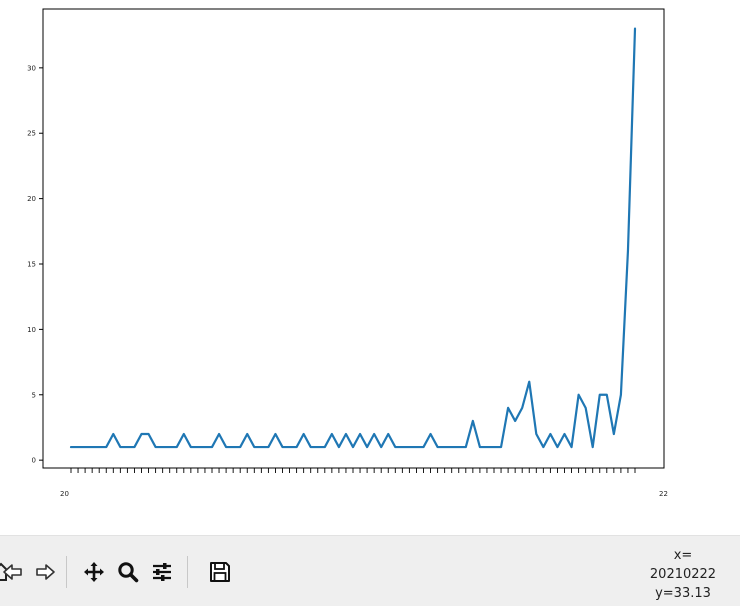  I want to click on configure-subplots-button, so click(162, 572).